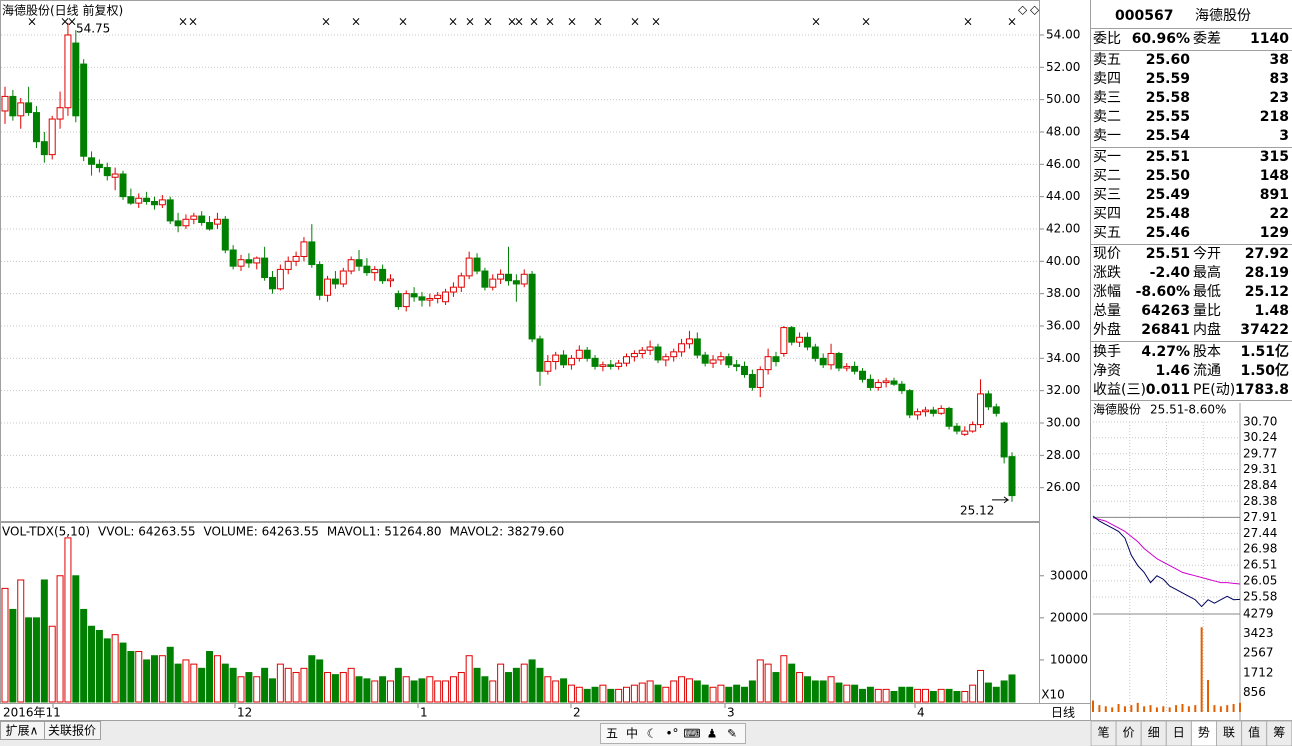  I want to click on toolbar-icon: •°, so click(671, 734).